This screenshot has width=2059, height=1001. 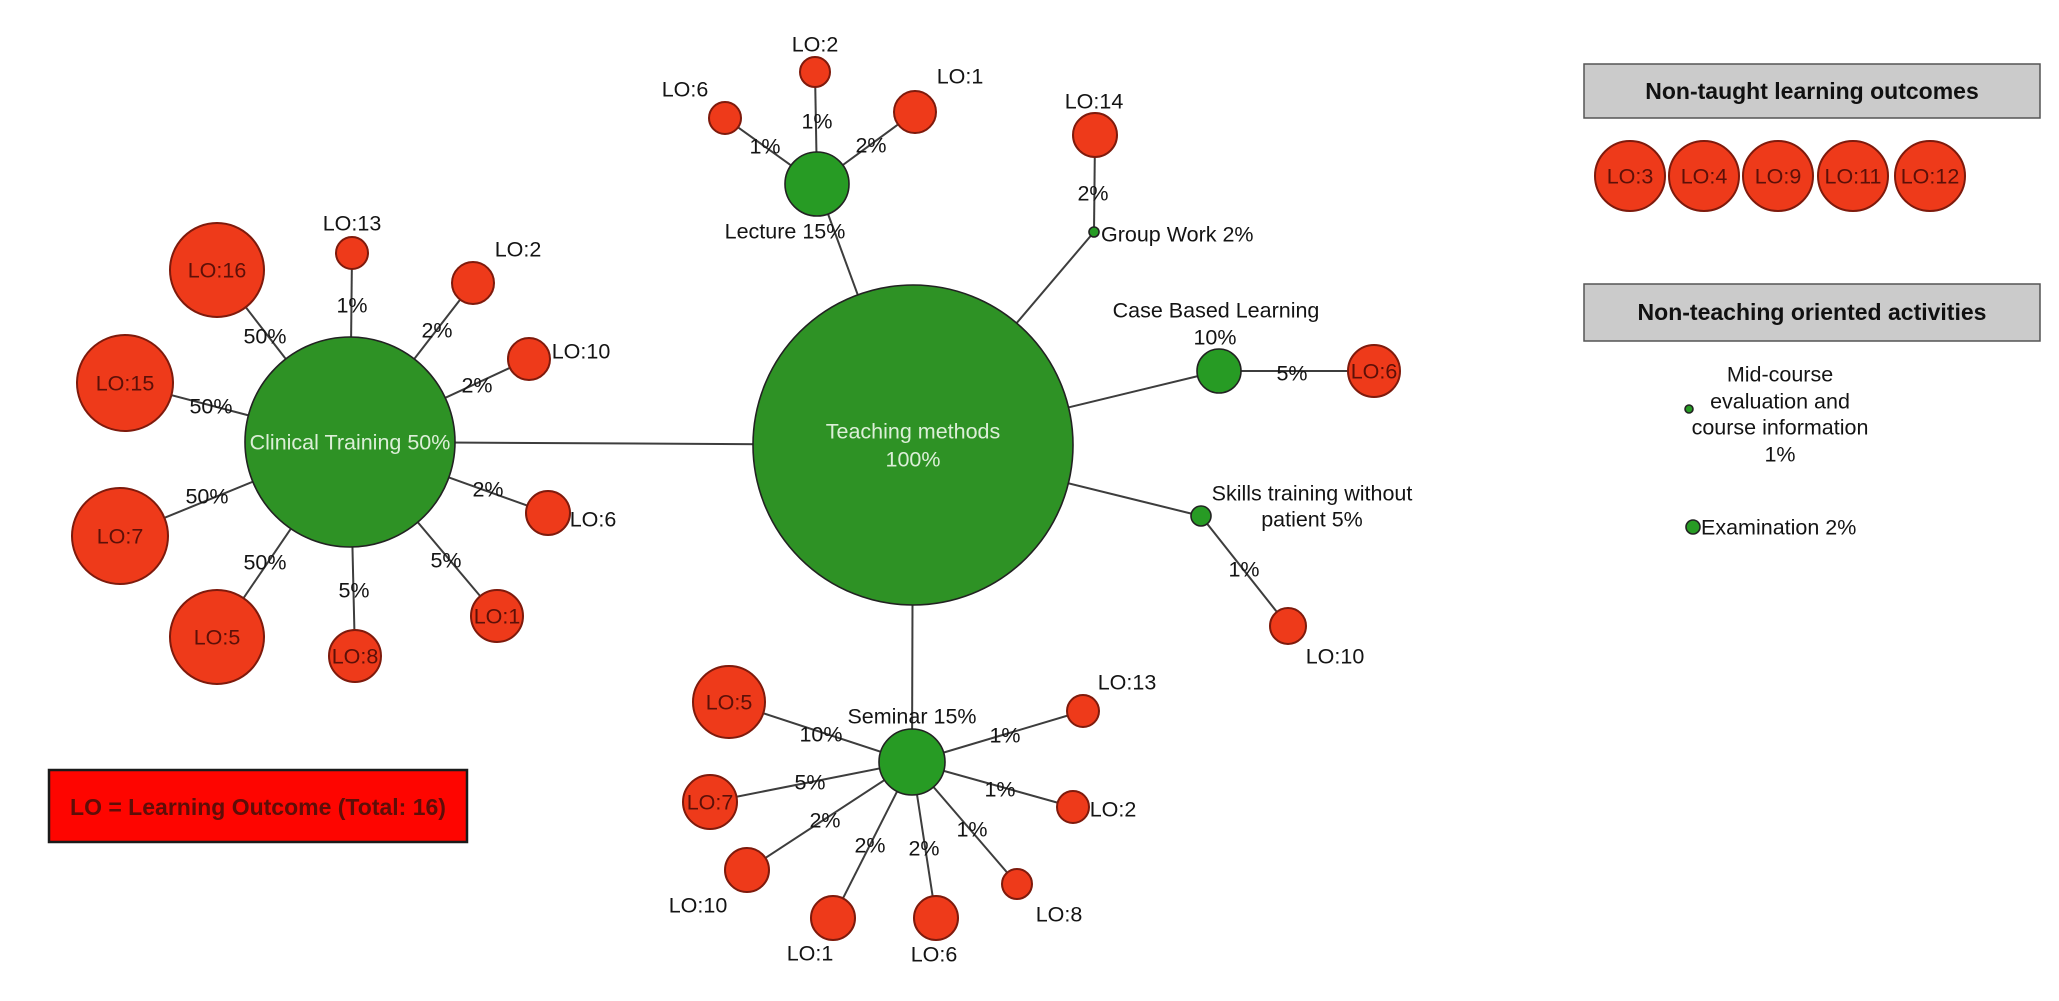 What do you see at coordinates (1930, 177) in the screenshot?
I see `svg-text: LO:12` at bounding box center [1930, 177].